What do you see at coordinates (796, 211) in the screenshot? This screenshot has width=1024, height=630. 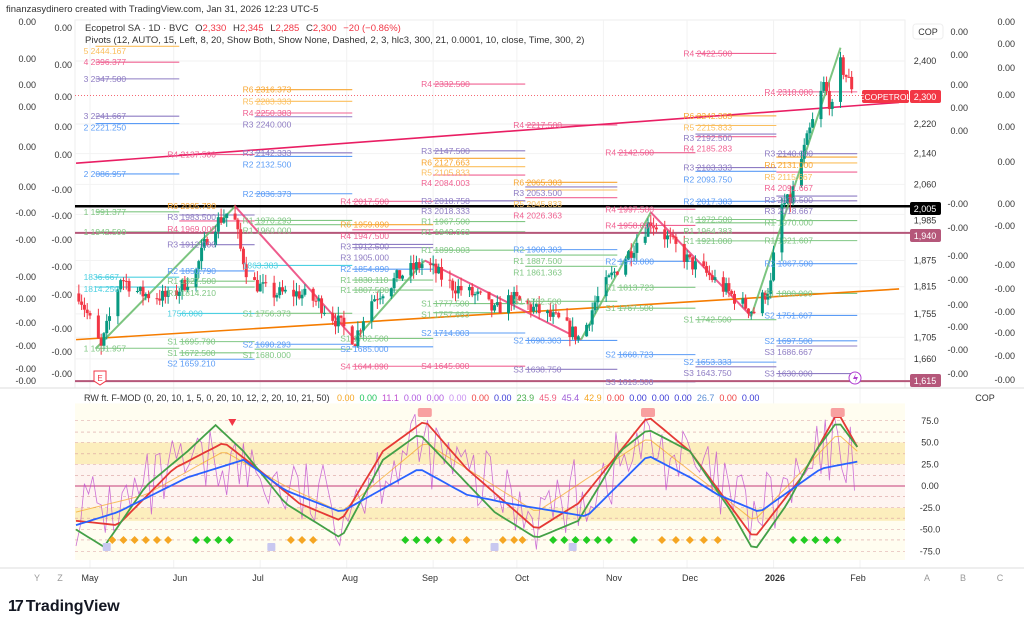 I see `pivot-value: 2018.667` at bounding box center [796, 211].